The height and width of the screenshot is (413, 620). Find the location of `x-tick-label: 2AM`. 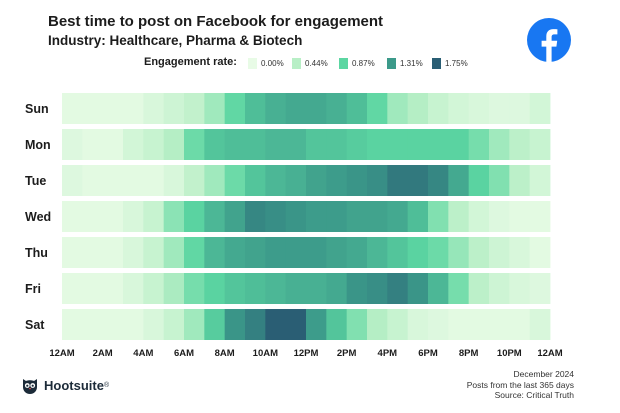

x-tick-label: 2AM is located at coordinates (103, 353).